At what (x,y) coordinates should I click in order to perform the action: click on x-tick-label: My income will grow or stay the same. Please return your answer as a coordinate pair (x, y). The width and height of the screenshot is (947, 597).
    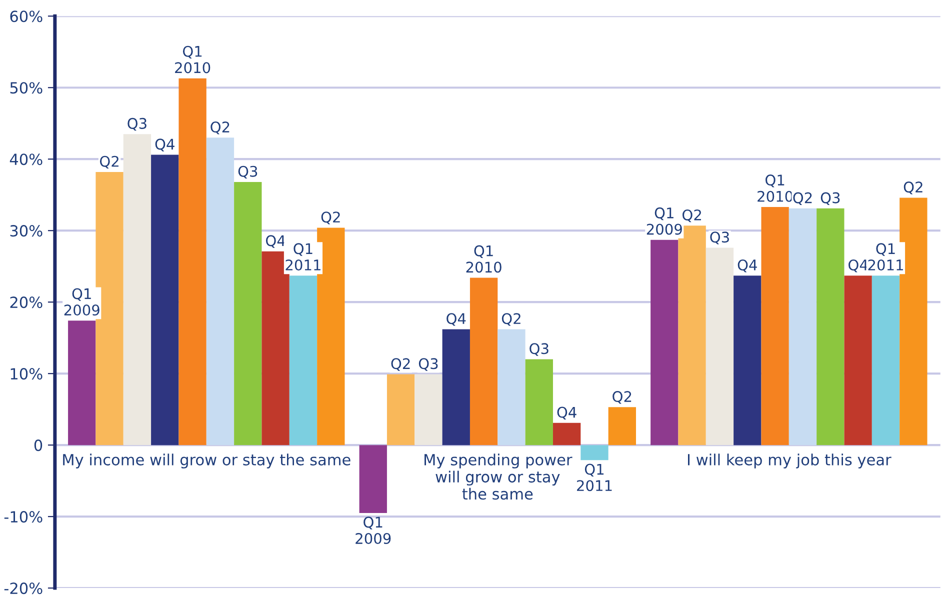
    Looking at the image, I should click on (206, 461).